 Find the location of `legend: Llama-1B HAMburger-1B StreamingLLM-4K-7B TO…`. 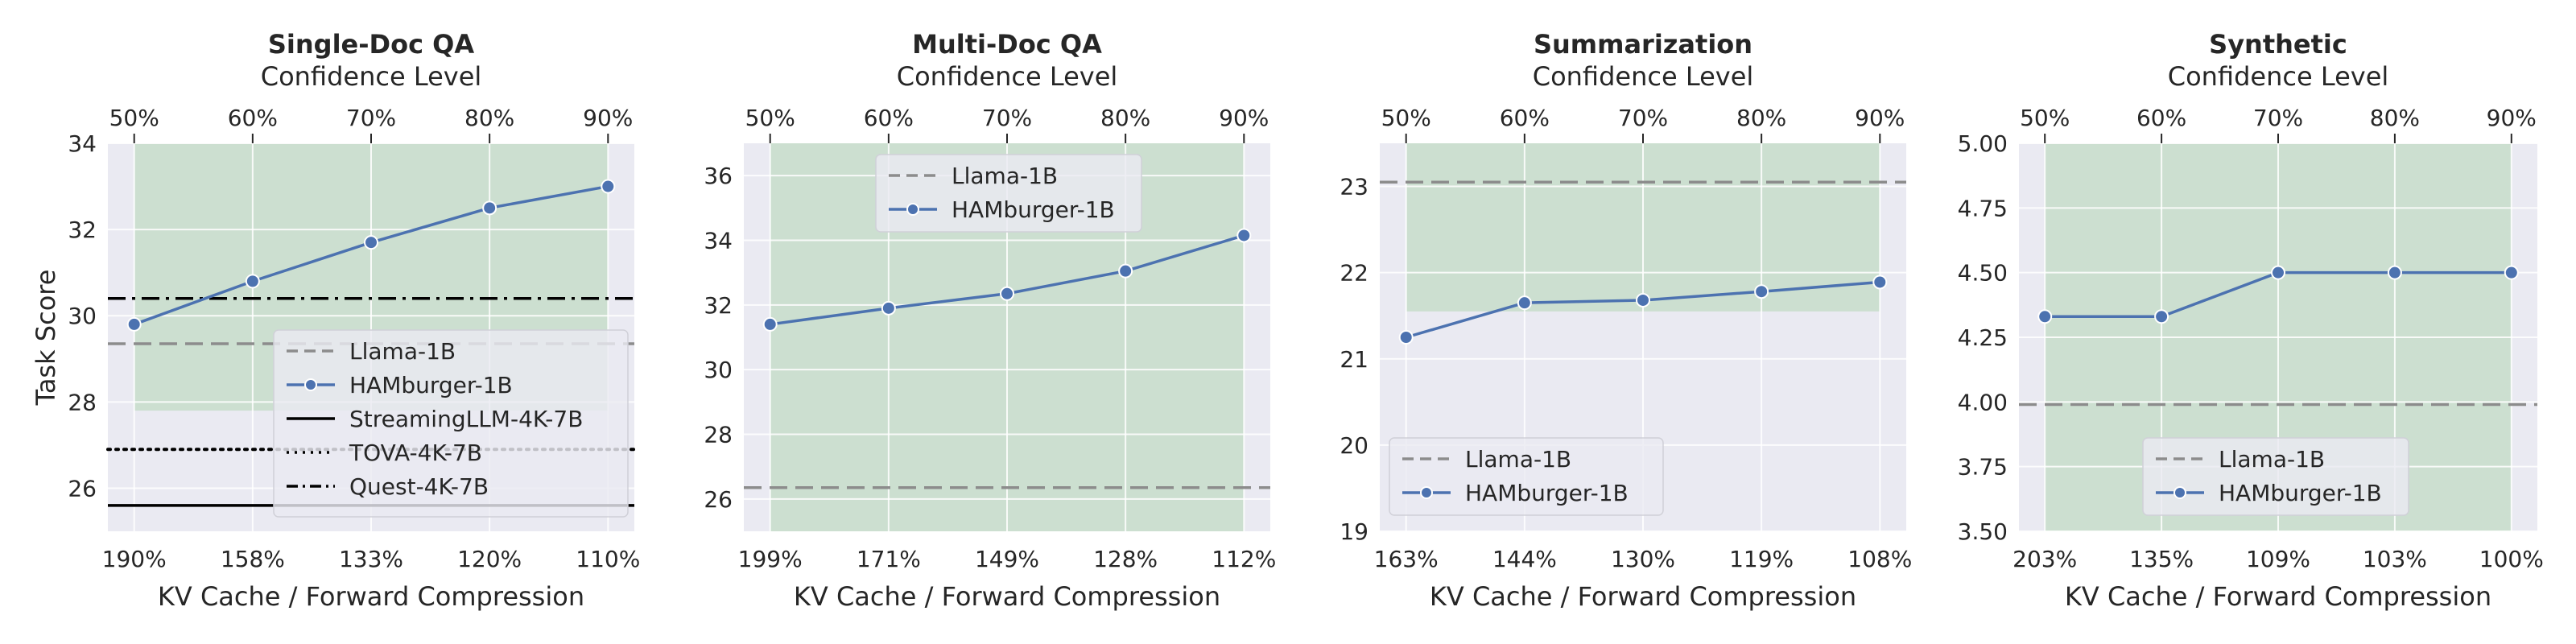

legend: Llama-1B HAMburger-1B StreamingLLM-4K-7B TO… is located at coordinates (451, 423).